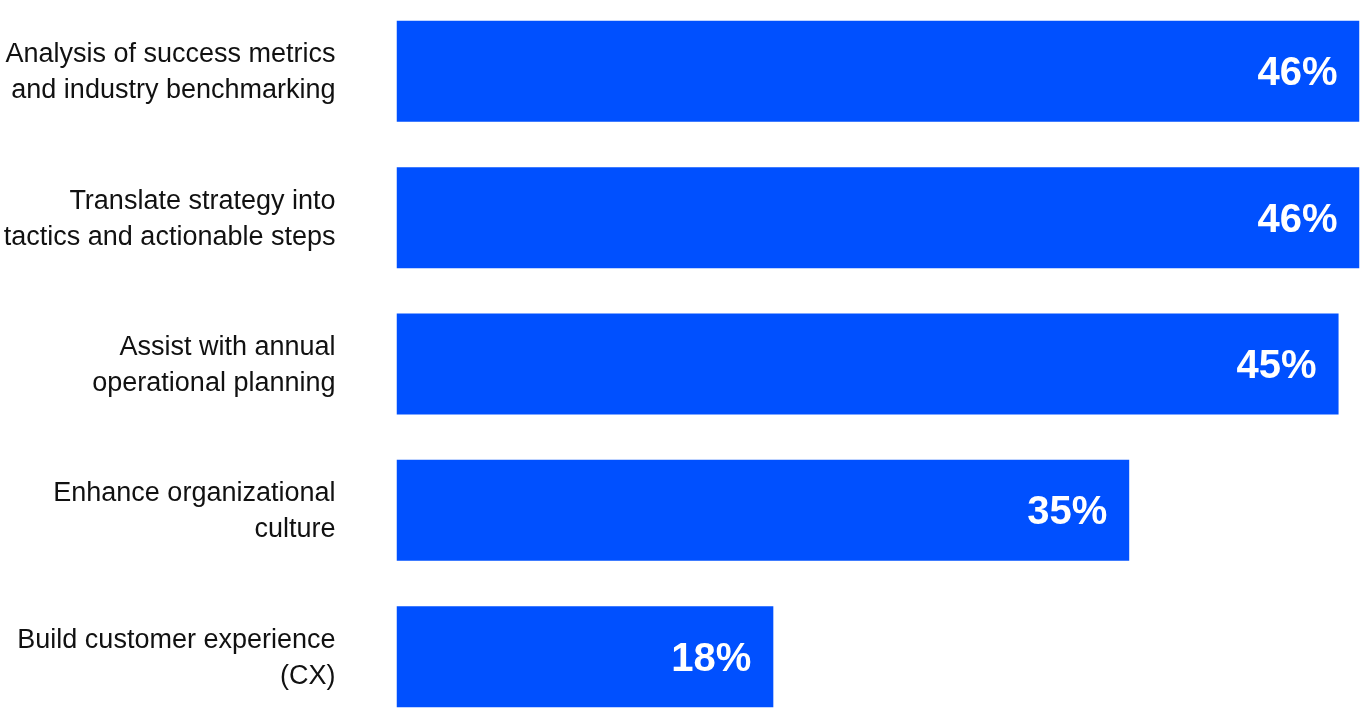  Describe the element at coordinates (169, 217) in the screenshot. I see `y-tick-label: Translate strategy into tactics and actionable steps` at that location.